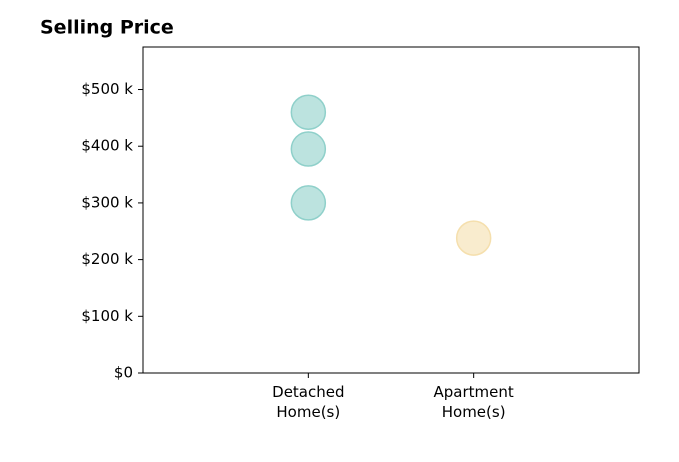 The image size is (679, 462). What do you see at coordinates (107, 146) in the screenshot?
I see `y-tick-label: $400 k` at bounding box center [107, 146].